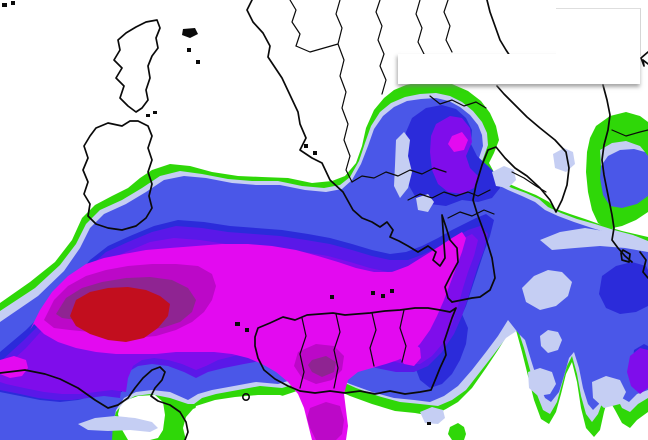  Describe the element at coordinates (420, 27) in the screenshot. I see `border-marche2` at that location.